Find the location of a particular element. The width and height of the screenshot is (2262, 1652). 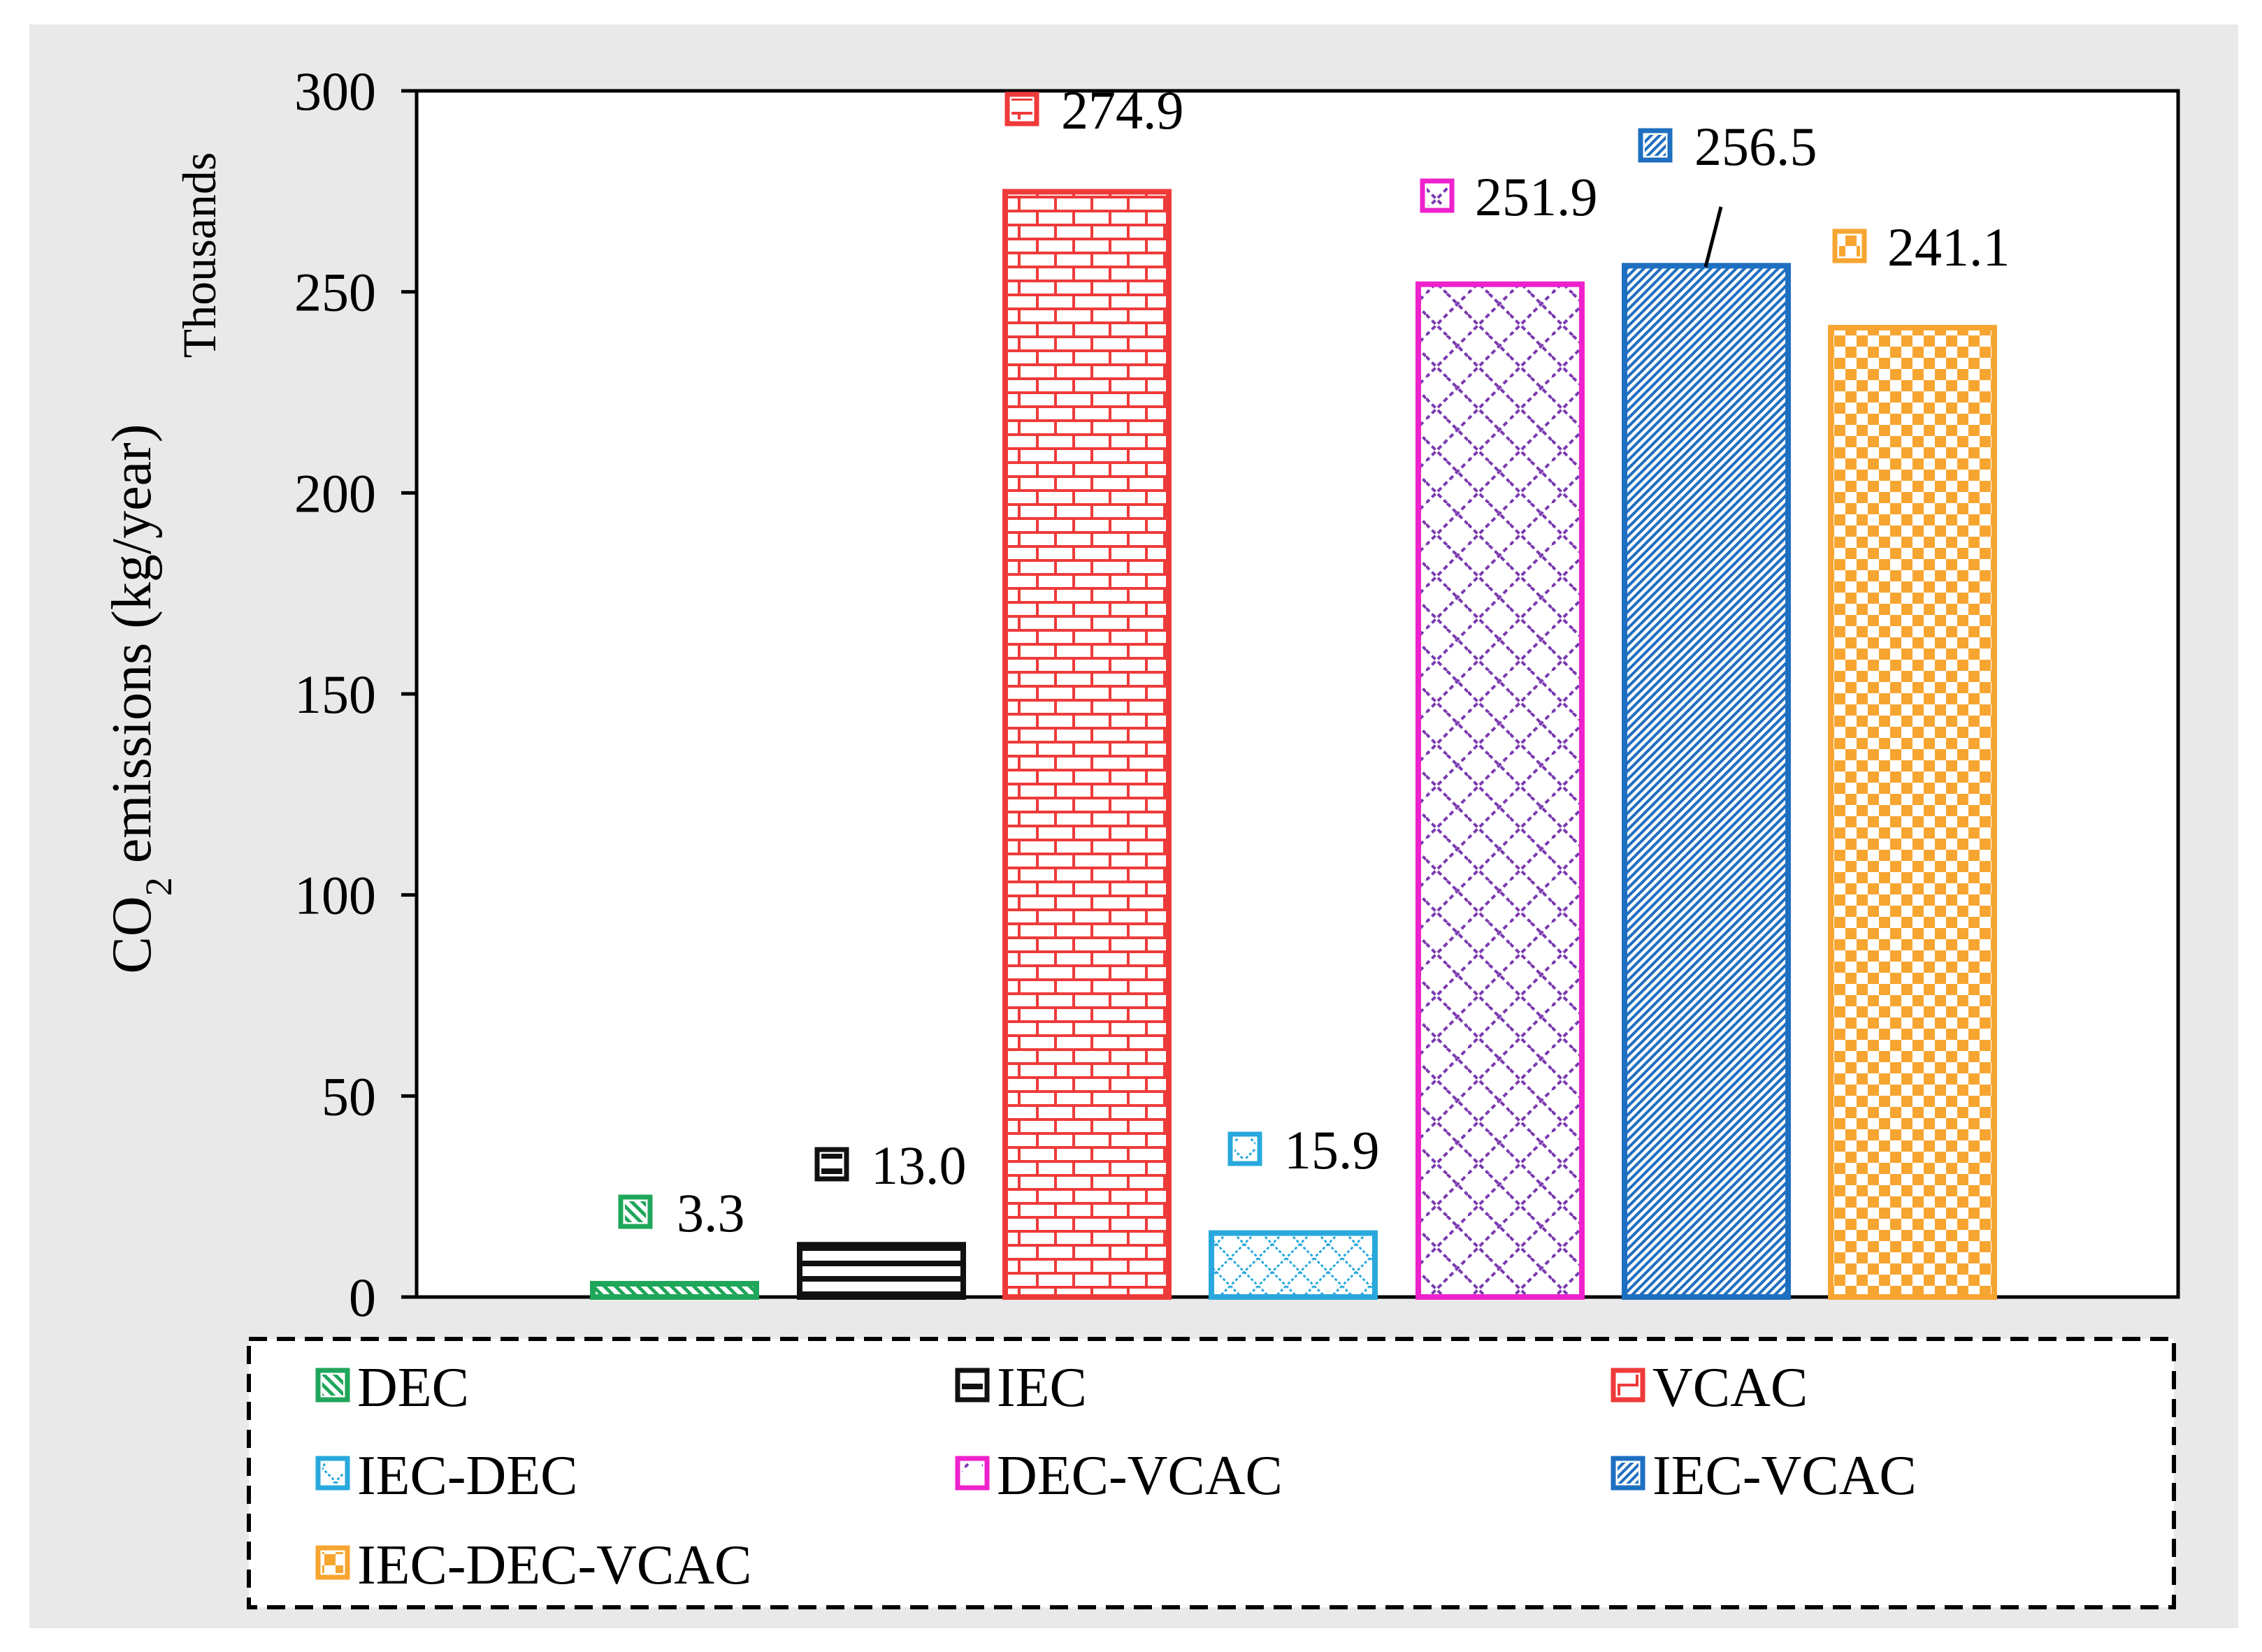

bar-vcac is located at coordinates (1087, 744).